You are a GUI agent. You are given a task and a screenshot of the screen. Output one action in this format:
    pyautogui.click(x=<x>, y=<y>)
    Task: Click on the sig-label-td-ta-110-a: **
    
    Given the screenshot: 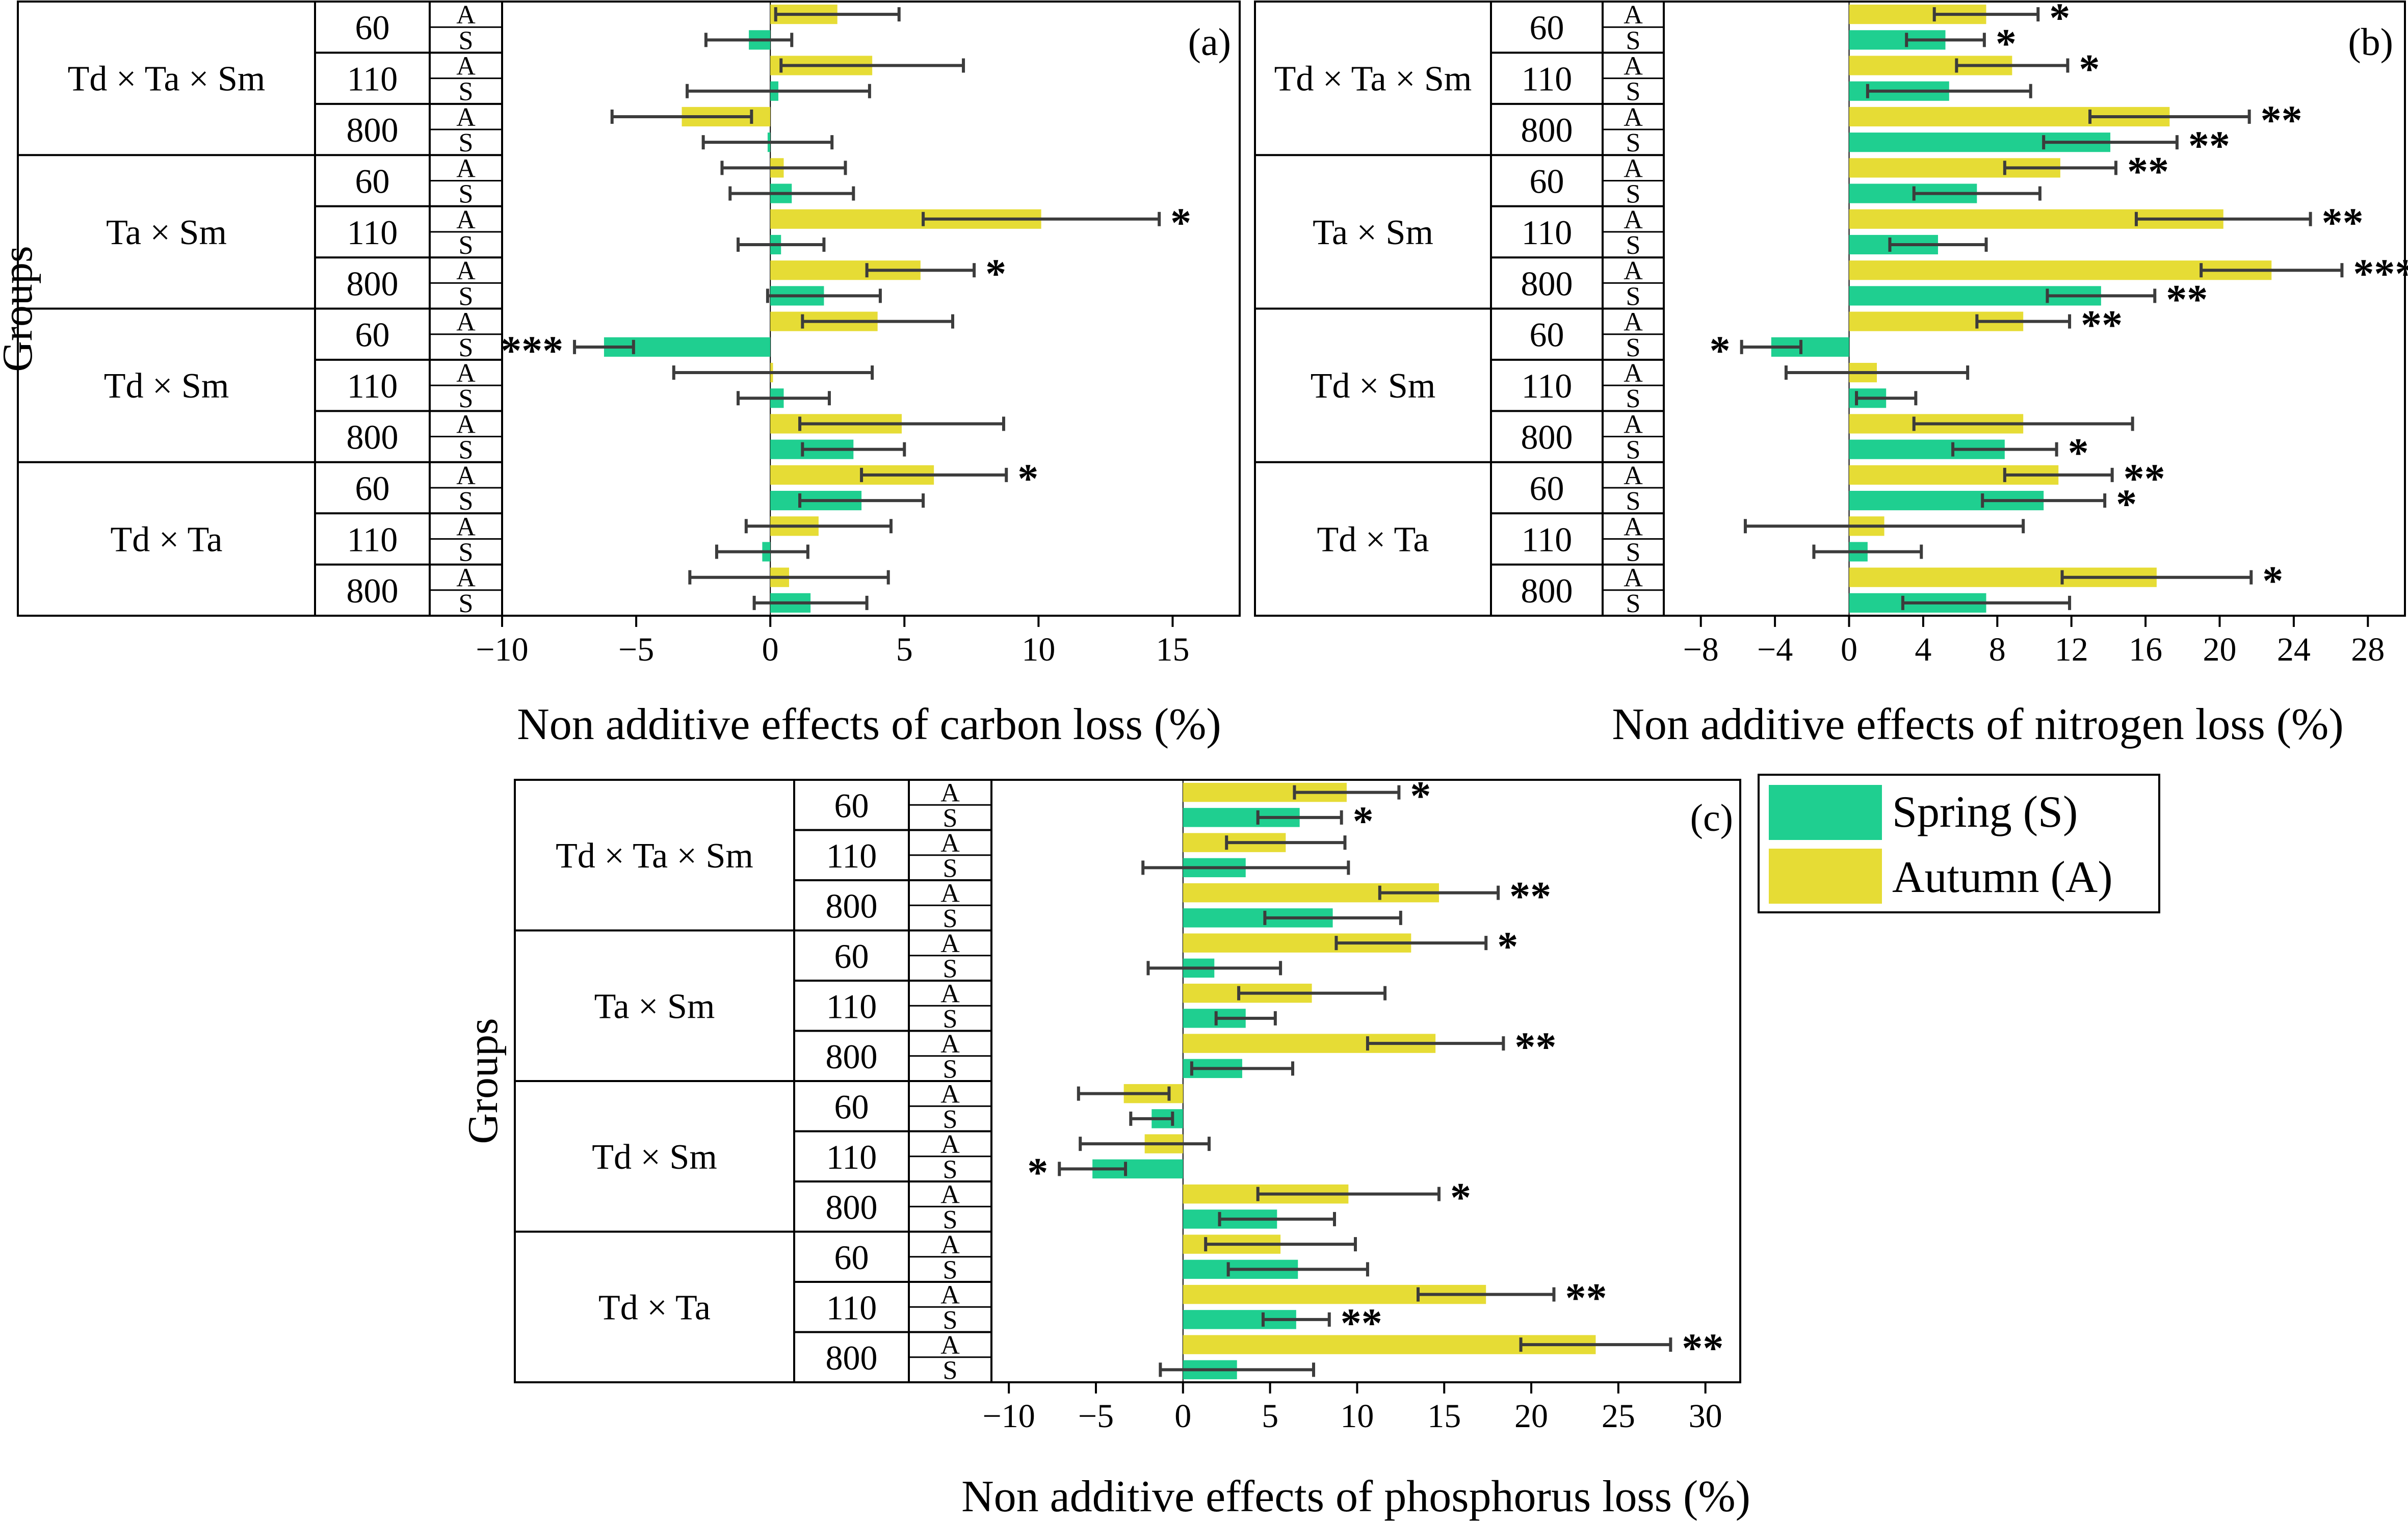 What is the action you would take?
    pyautogui.click(x=1586, y=1298)
    